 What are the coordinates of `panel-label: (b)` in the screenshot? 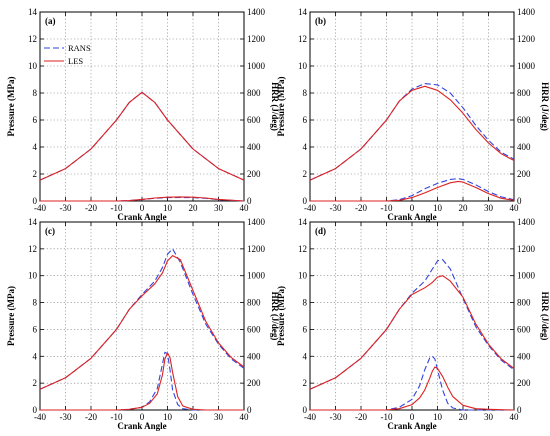 It's located at (320, 21).